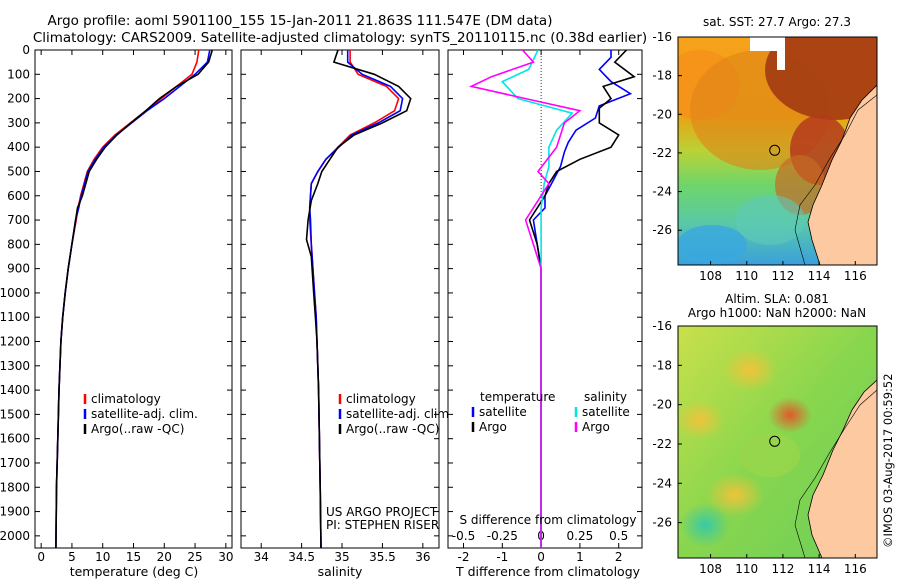 The image size is (900, 580). What do you see at coordinates (15, 536) in the screenshot?
I see `depth-tick-label: 2000` at bounding box center [15, 536].